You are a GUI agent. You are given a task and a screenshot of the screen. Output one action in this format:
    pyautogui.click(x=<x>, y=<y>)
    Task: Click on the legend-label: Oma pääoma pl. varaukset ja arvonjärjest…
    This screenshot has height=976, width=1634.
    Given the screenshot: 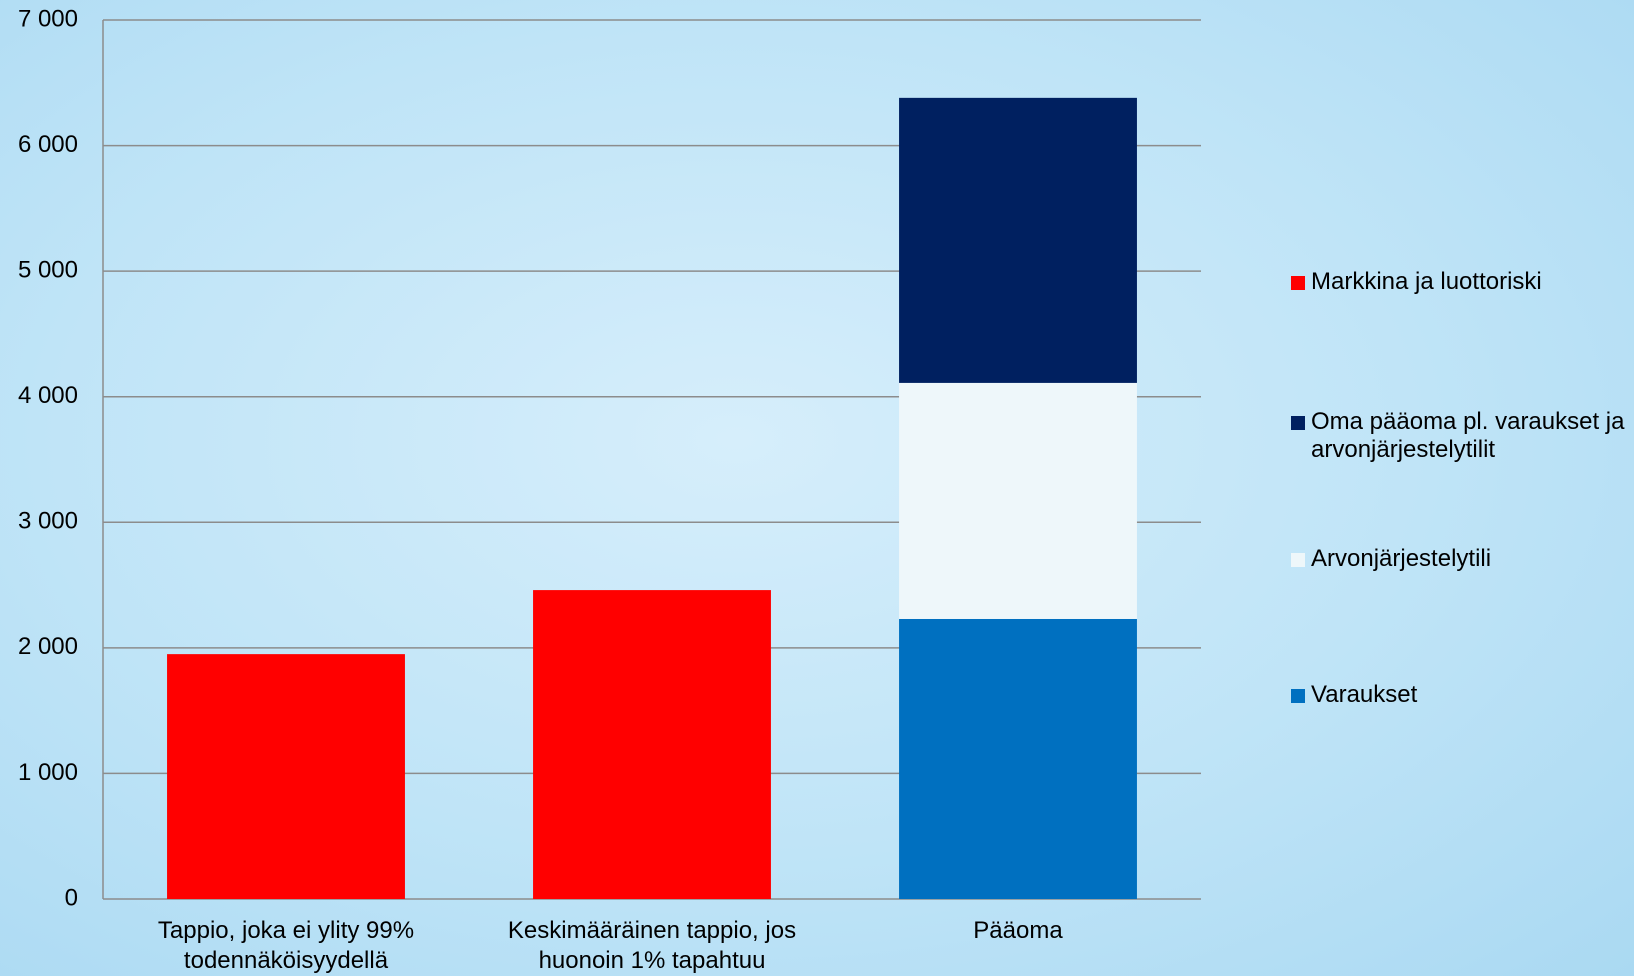 What is the action you would take?
    pyautogui.click(x=1468, y=435)
    